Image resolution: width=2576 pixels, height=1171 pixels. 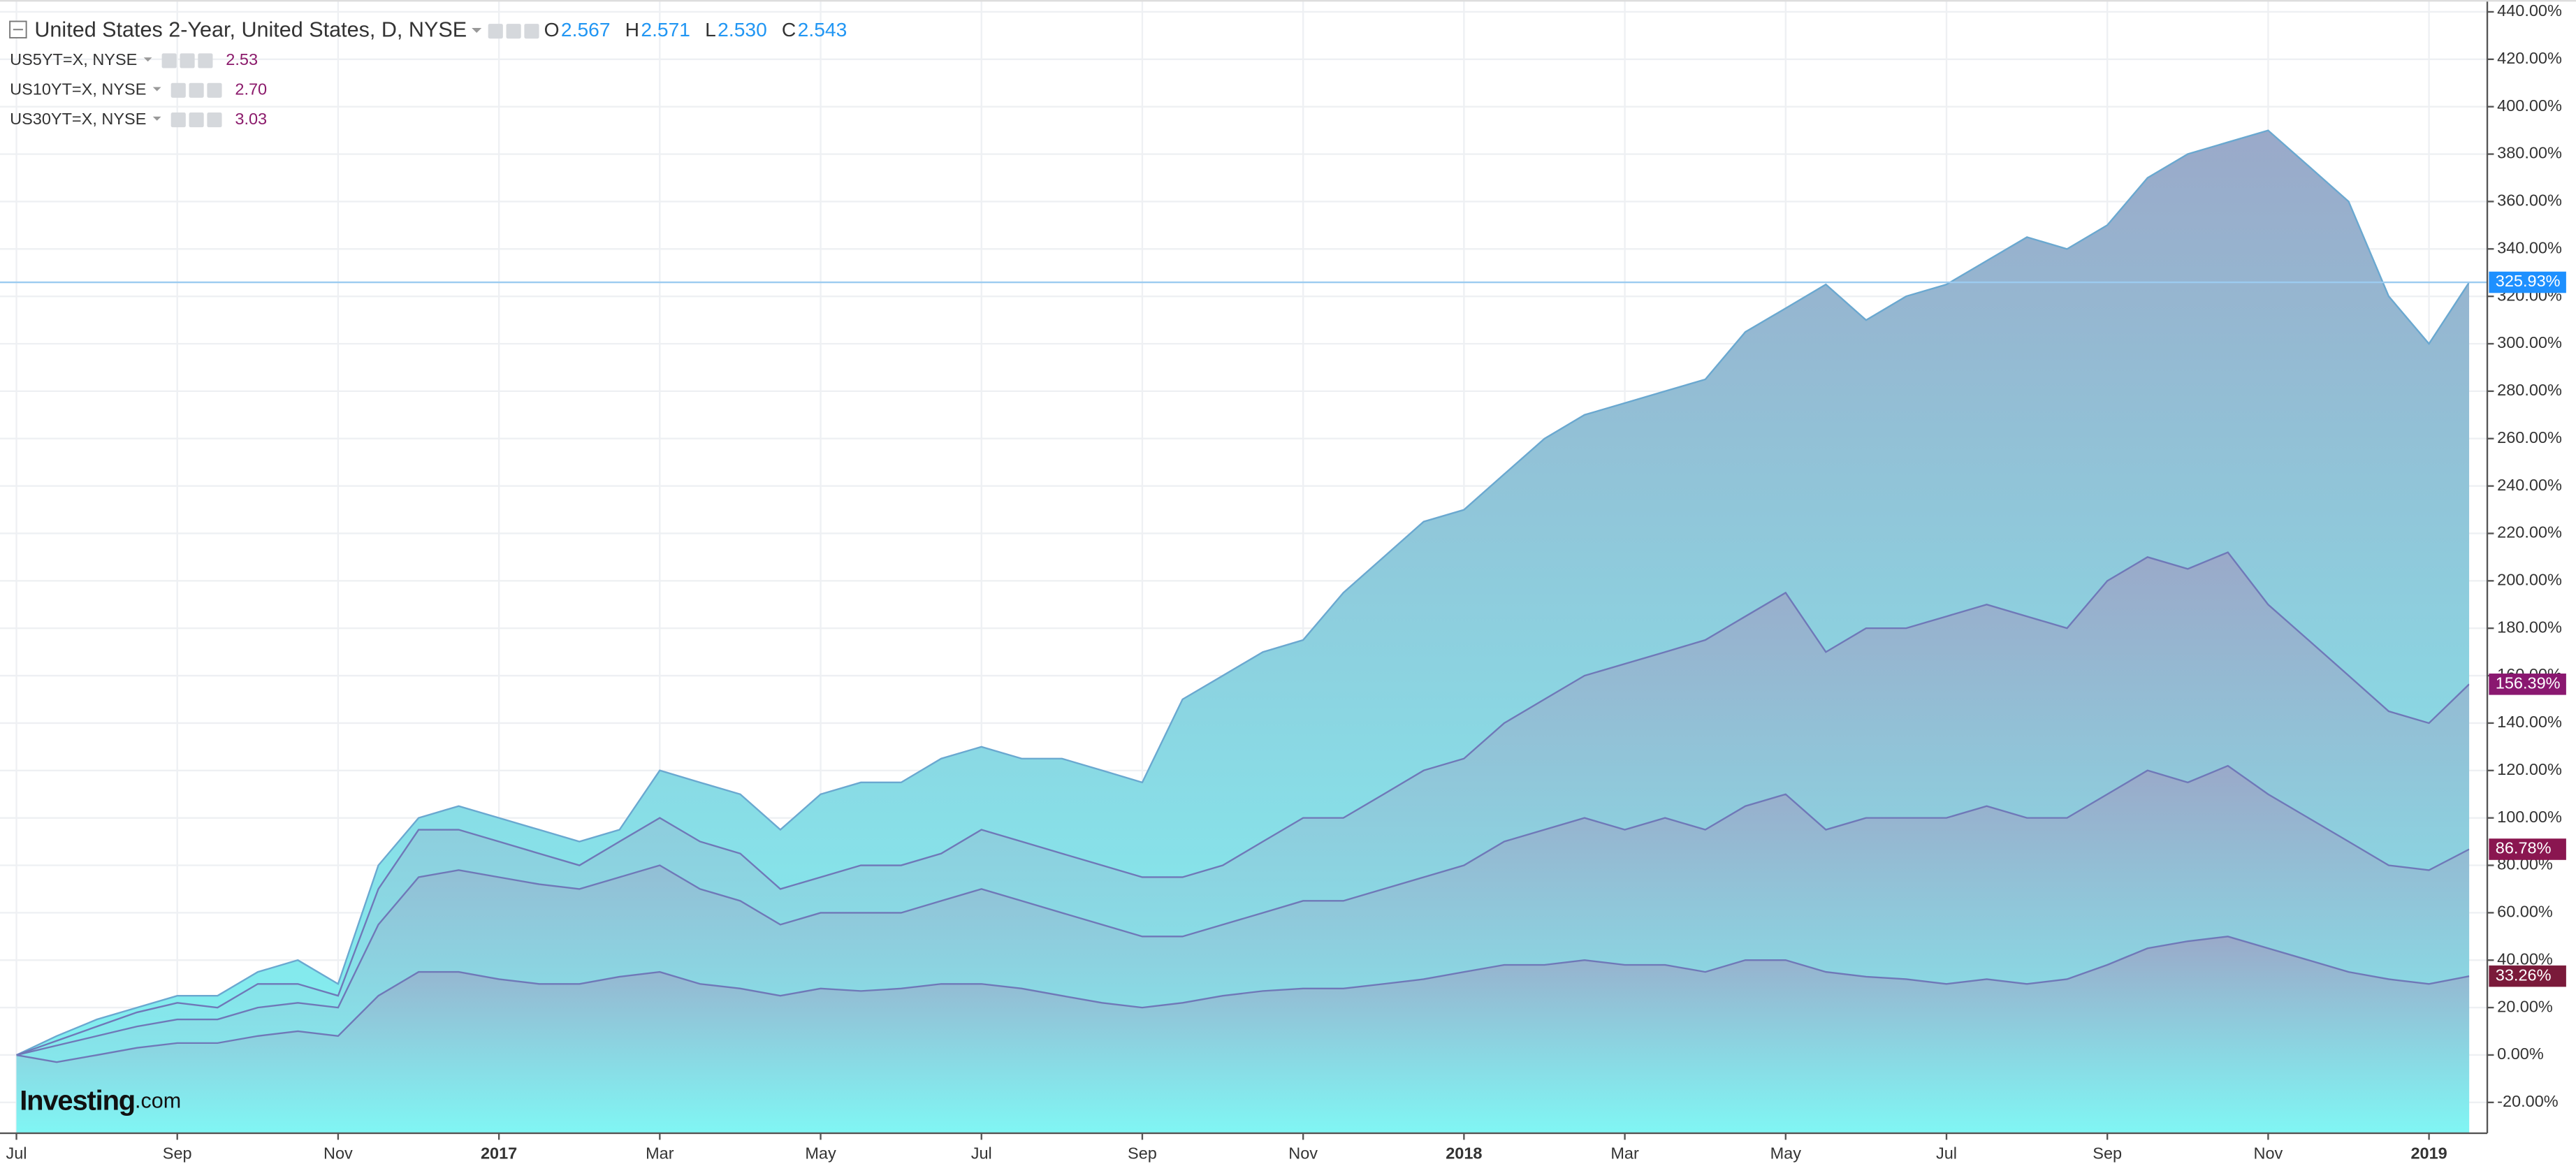 I want to click on legend-name: US5YT=X, NYSE, so click(x=73, y=59).